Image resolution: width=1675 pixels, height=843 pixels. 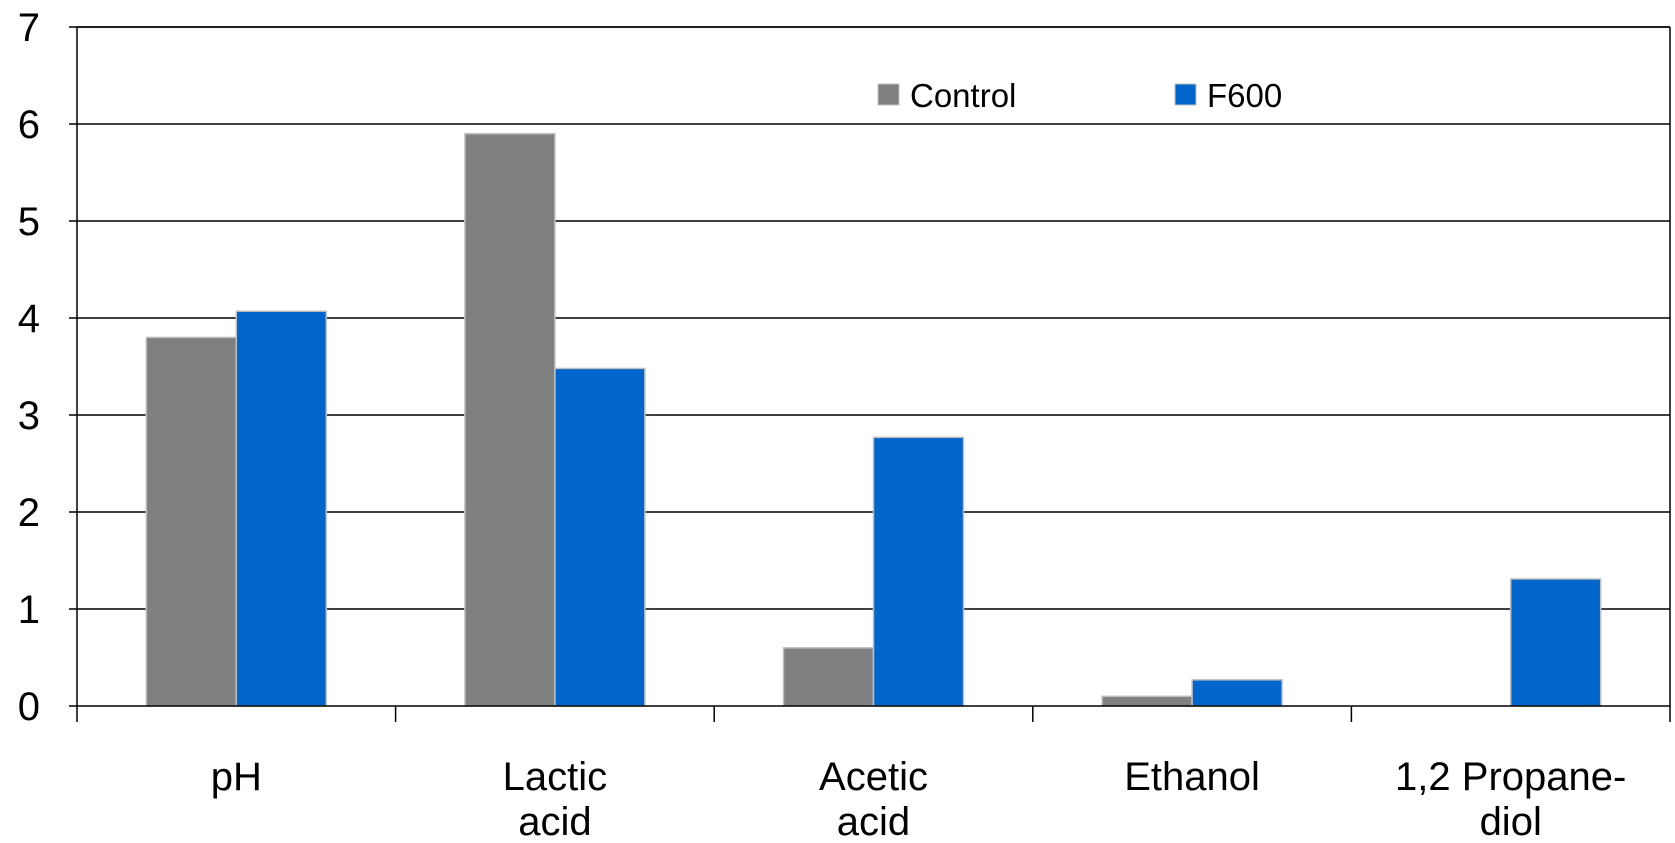 I want to click on x-category-label: Ethanol, so click(x=1192, y=777).